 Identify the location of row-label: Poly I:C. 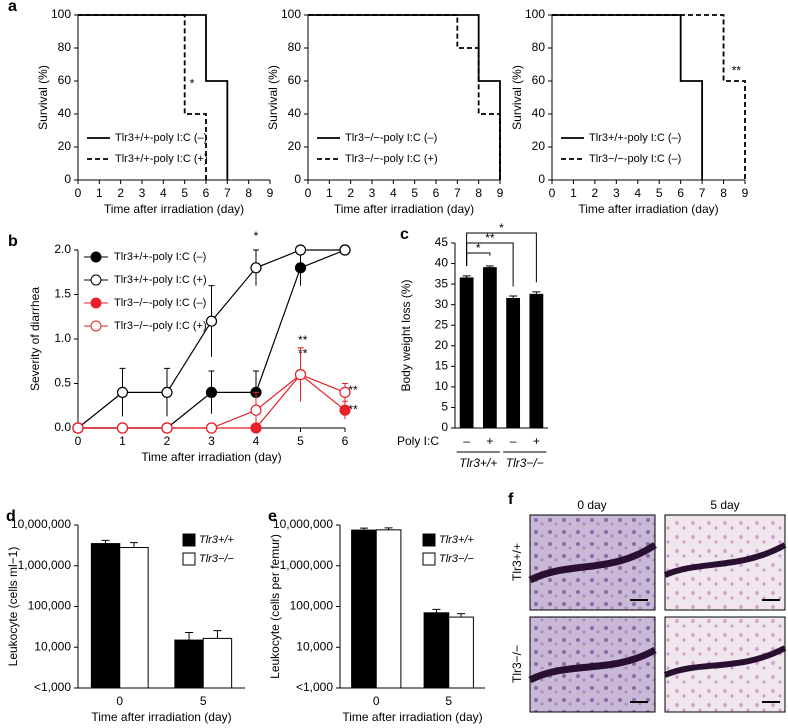
(418, 441).